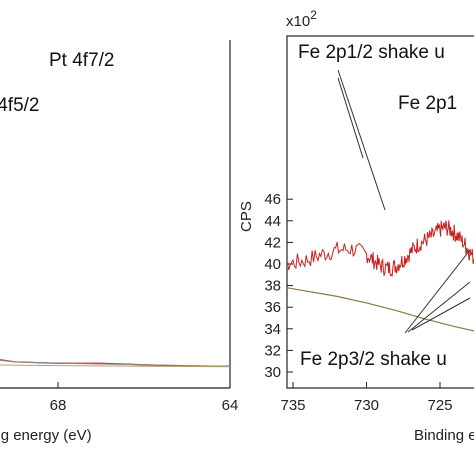 This screenshot has width=474, height=474. I want to click on right-x-tick-label: 725, so click(439, 405).